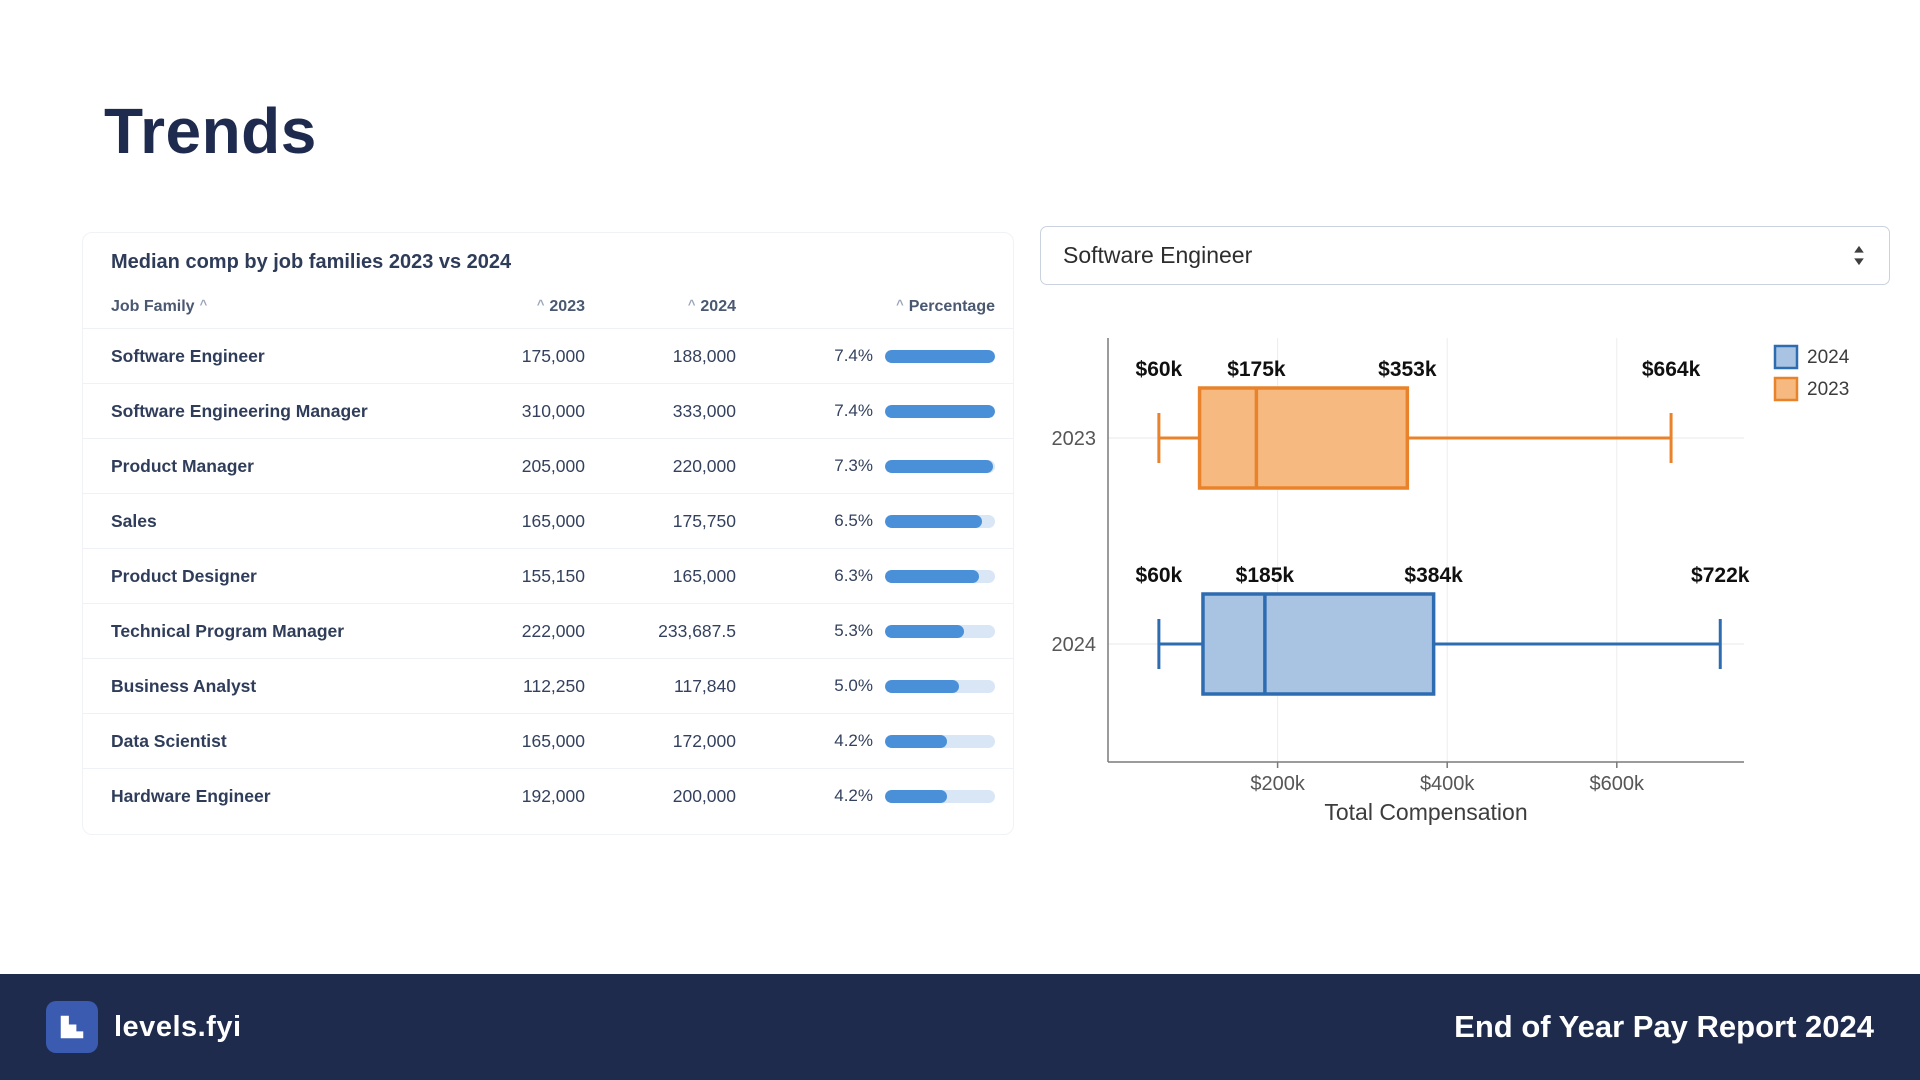 This screenshot has width=1920, height=1080. Describe the element at coordinates (1786, 357) in the screenshot. I see `legend-swatch-2024` at that location.